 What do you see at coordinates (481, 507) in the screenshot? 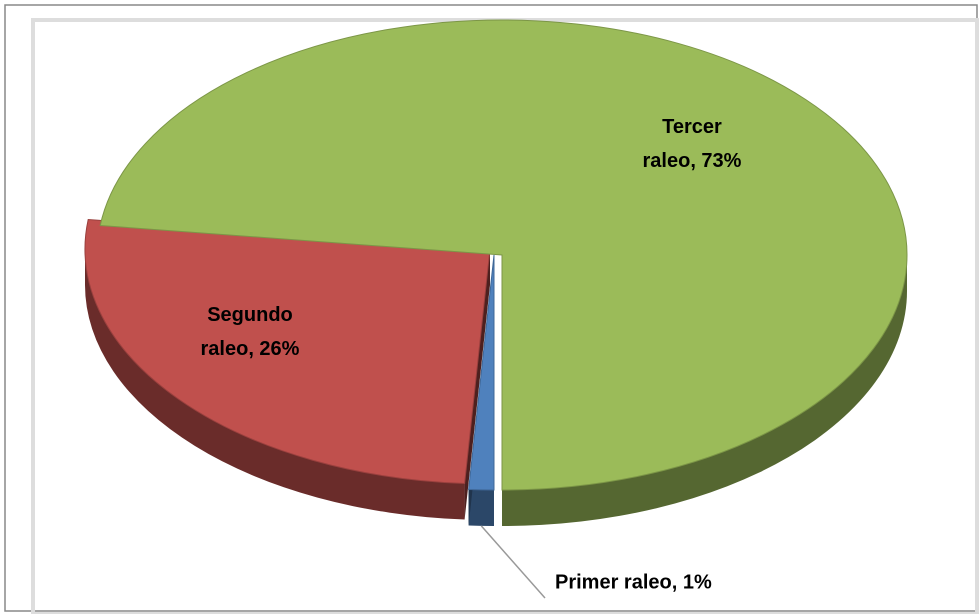
I see `slice-side` at bounding box center [481, 507].